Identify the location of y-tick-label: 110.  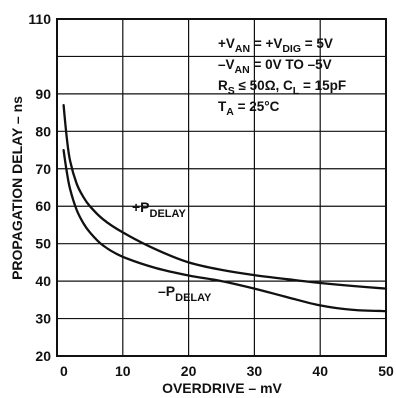
(39, 19).